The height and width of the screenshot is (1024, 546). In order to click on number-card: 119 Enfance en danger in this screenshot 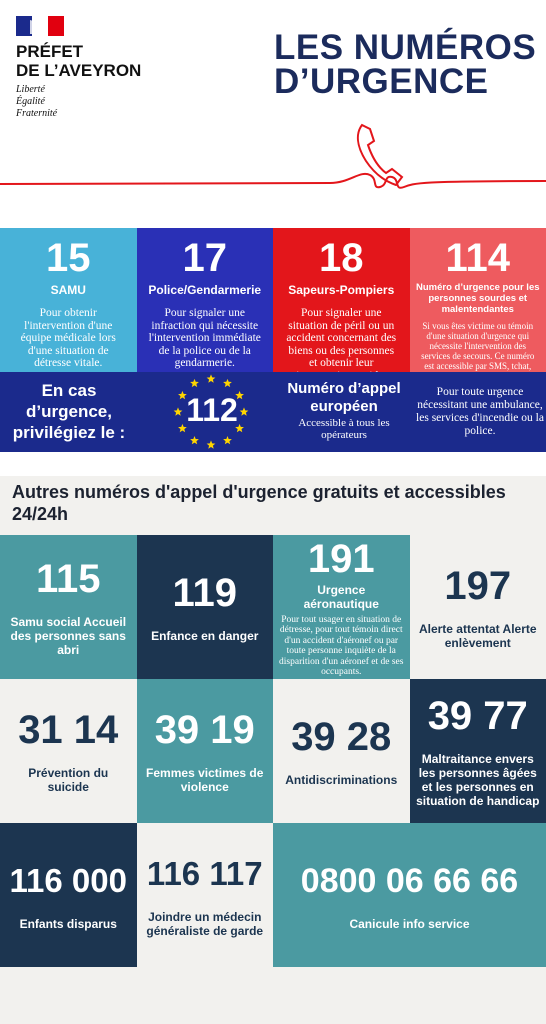, I will do `click(204, 607)`.